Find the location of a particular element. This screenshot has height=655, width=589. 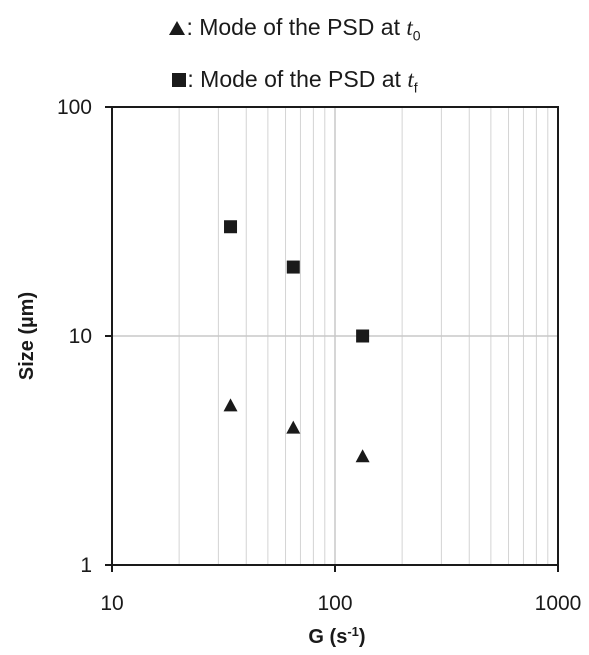

x-tick-label: 10 is located at coordinates (111, 603).